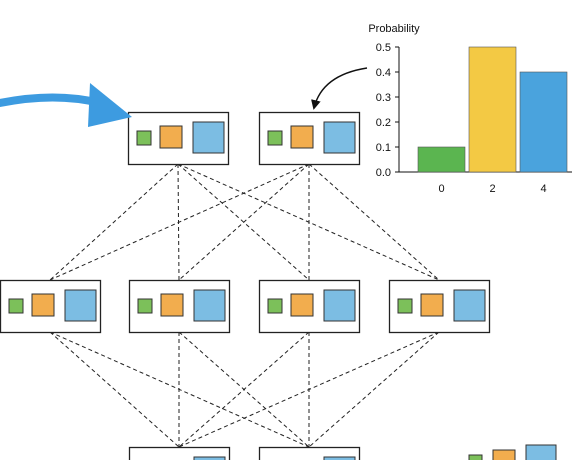 This screenshot has height=460, width=578. I want to click on edge-t2-m1, so click(179, 222).